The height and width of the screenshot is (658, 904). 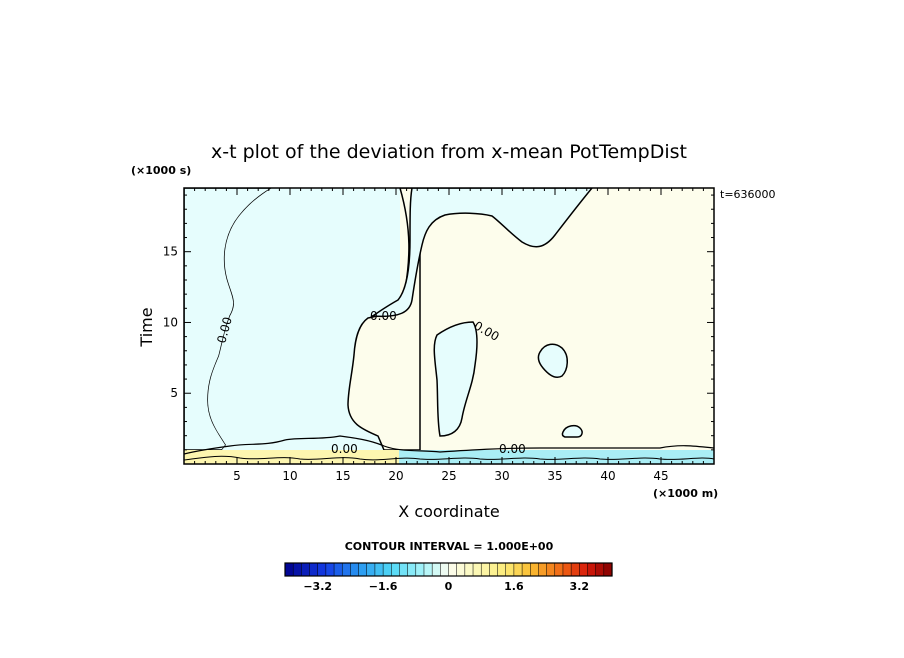 I want to click on contour-label-2: 0.00, so click(x=383, y=316).